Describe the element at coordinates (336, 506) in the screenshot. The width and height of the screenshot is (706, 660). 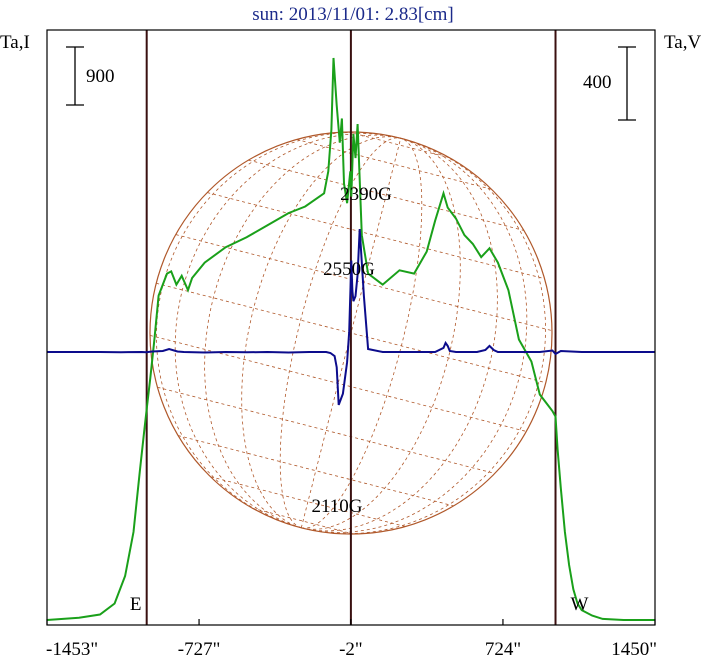
I see `annotation-label: 2110G` at that location.